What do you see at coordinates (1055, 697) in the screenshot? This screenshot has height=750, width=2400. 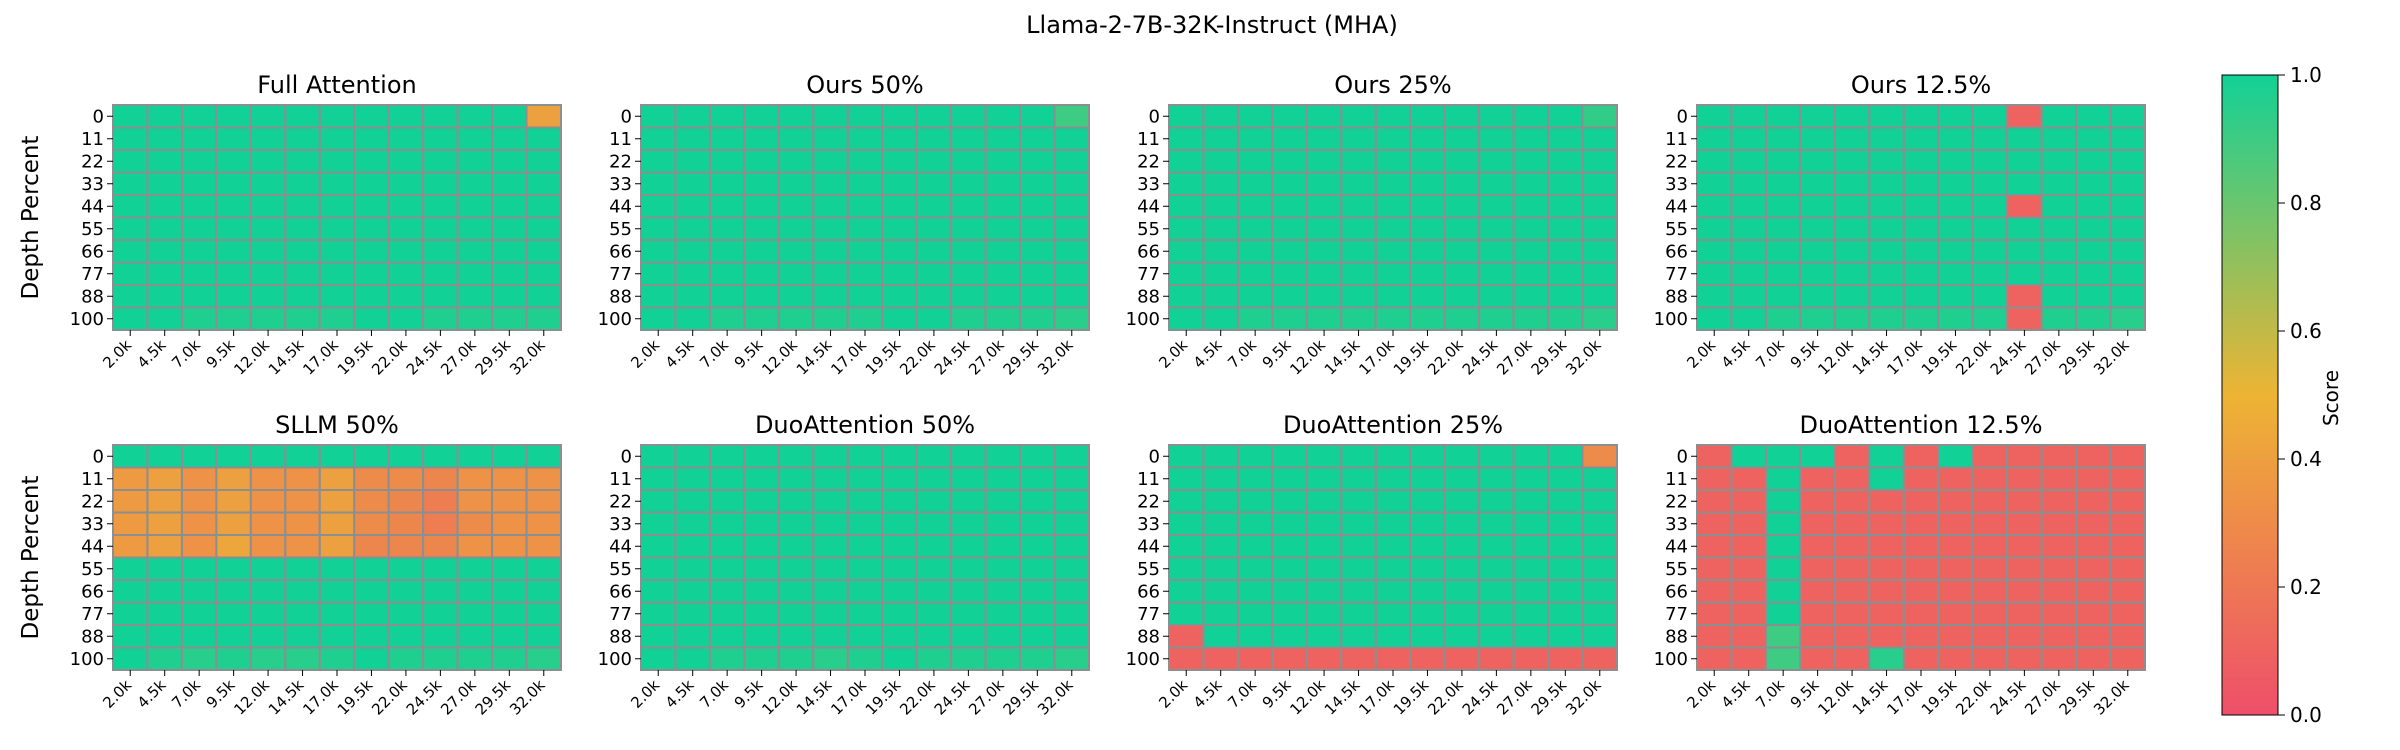 I see `x-tick-label: 32.0k` at bounding box center [1055, 697].